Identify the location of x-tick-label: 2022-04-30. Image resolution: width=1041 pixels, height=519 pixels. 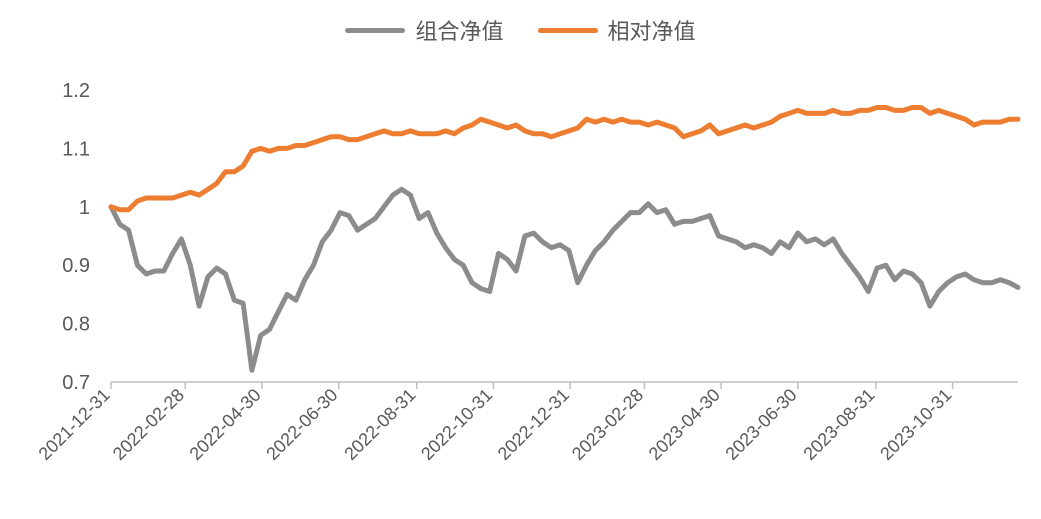
(225, 424).